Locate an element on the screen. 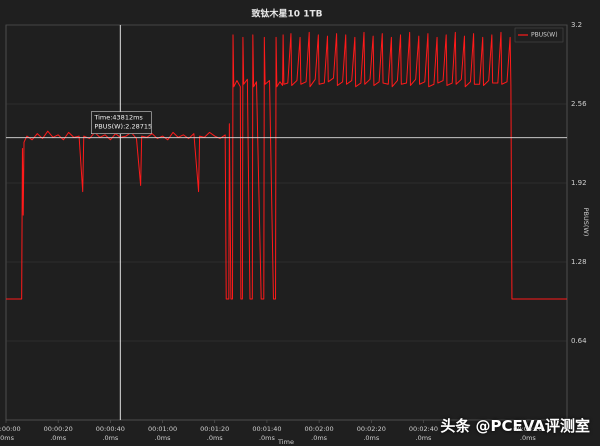 This screenshot has width=600, height=446. watermark: 头条 @PCEVA评测室 is located at coordinates (515, 426).